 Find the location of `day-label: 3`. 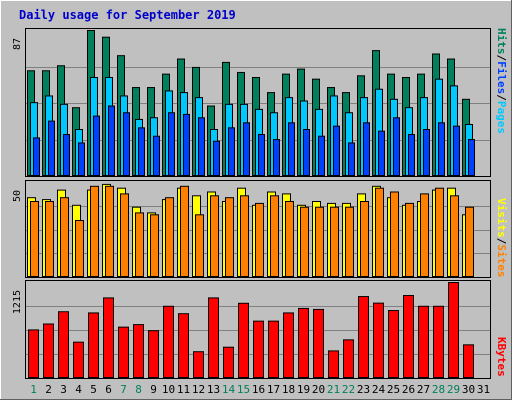

day-label: 3 is located at coordinates (63, 389).